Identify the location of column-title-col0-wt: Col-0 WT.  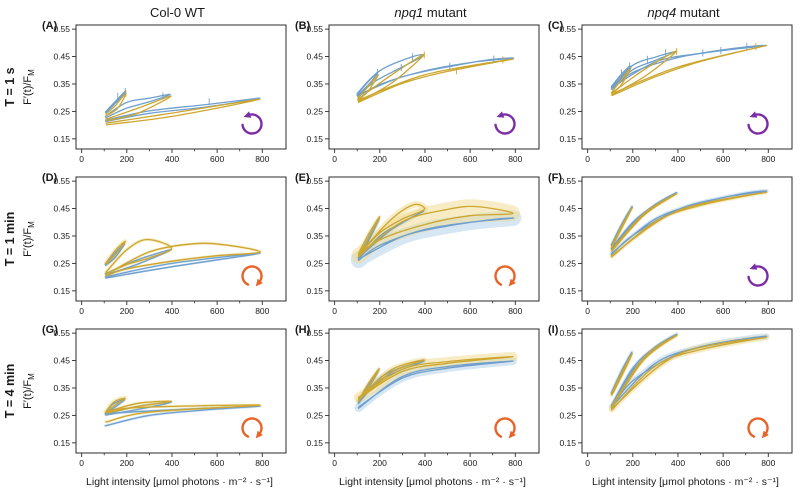
(166, 12).